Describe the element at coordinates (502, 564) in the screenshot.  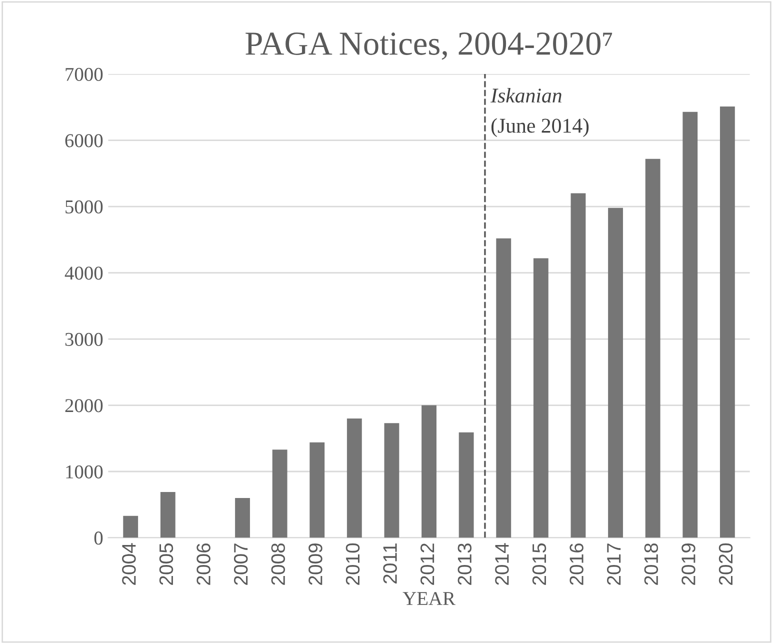
I see `x-tick-label: 2014` at that location.